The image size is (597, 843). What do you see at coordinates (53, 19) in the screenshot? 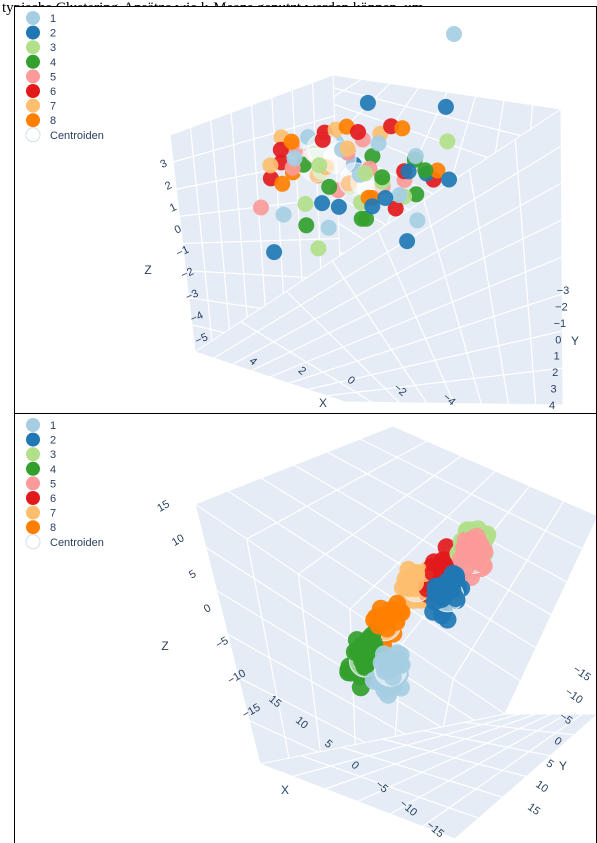
I see `legend-label: 1` at bounding box center [53, 19].